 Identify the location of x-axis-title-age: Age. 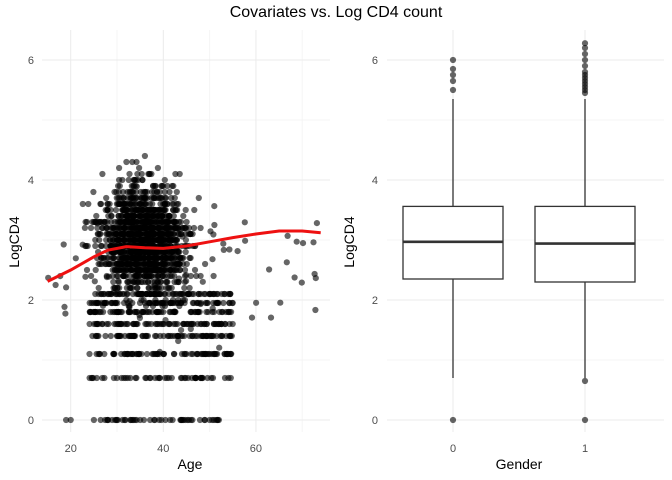
(190, 464).